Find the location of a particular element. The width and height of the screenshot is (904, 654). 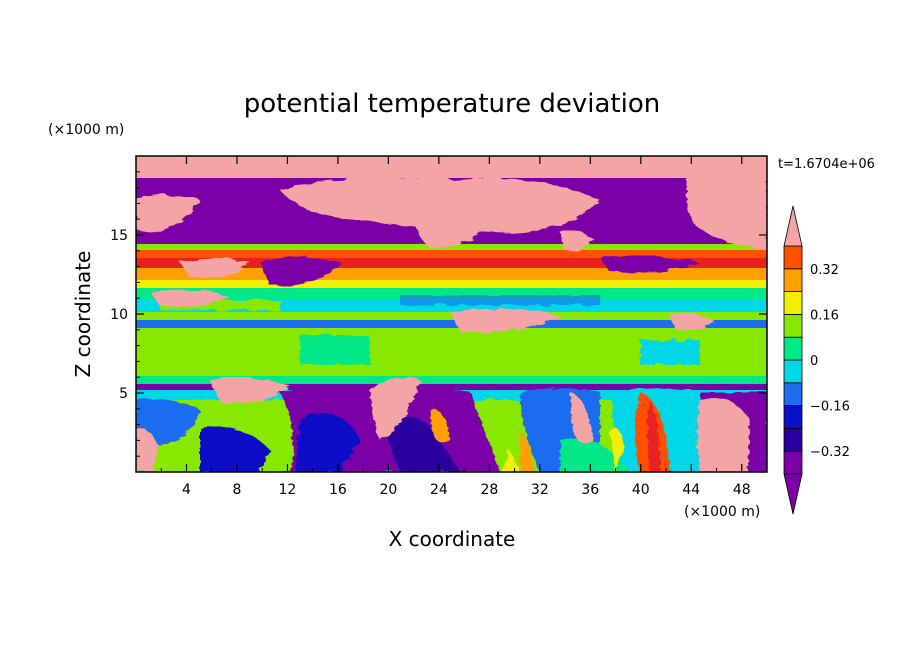

x-tick-label: 4 is located at coordinates (186, 490).